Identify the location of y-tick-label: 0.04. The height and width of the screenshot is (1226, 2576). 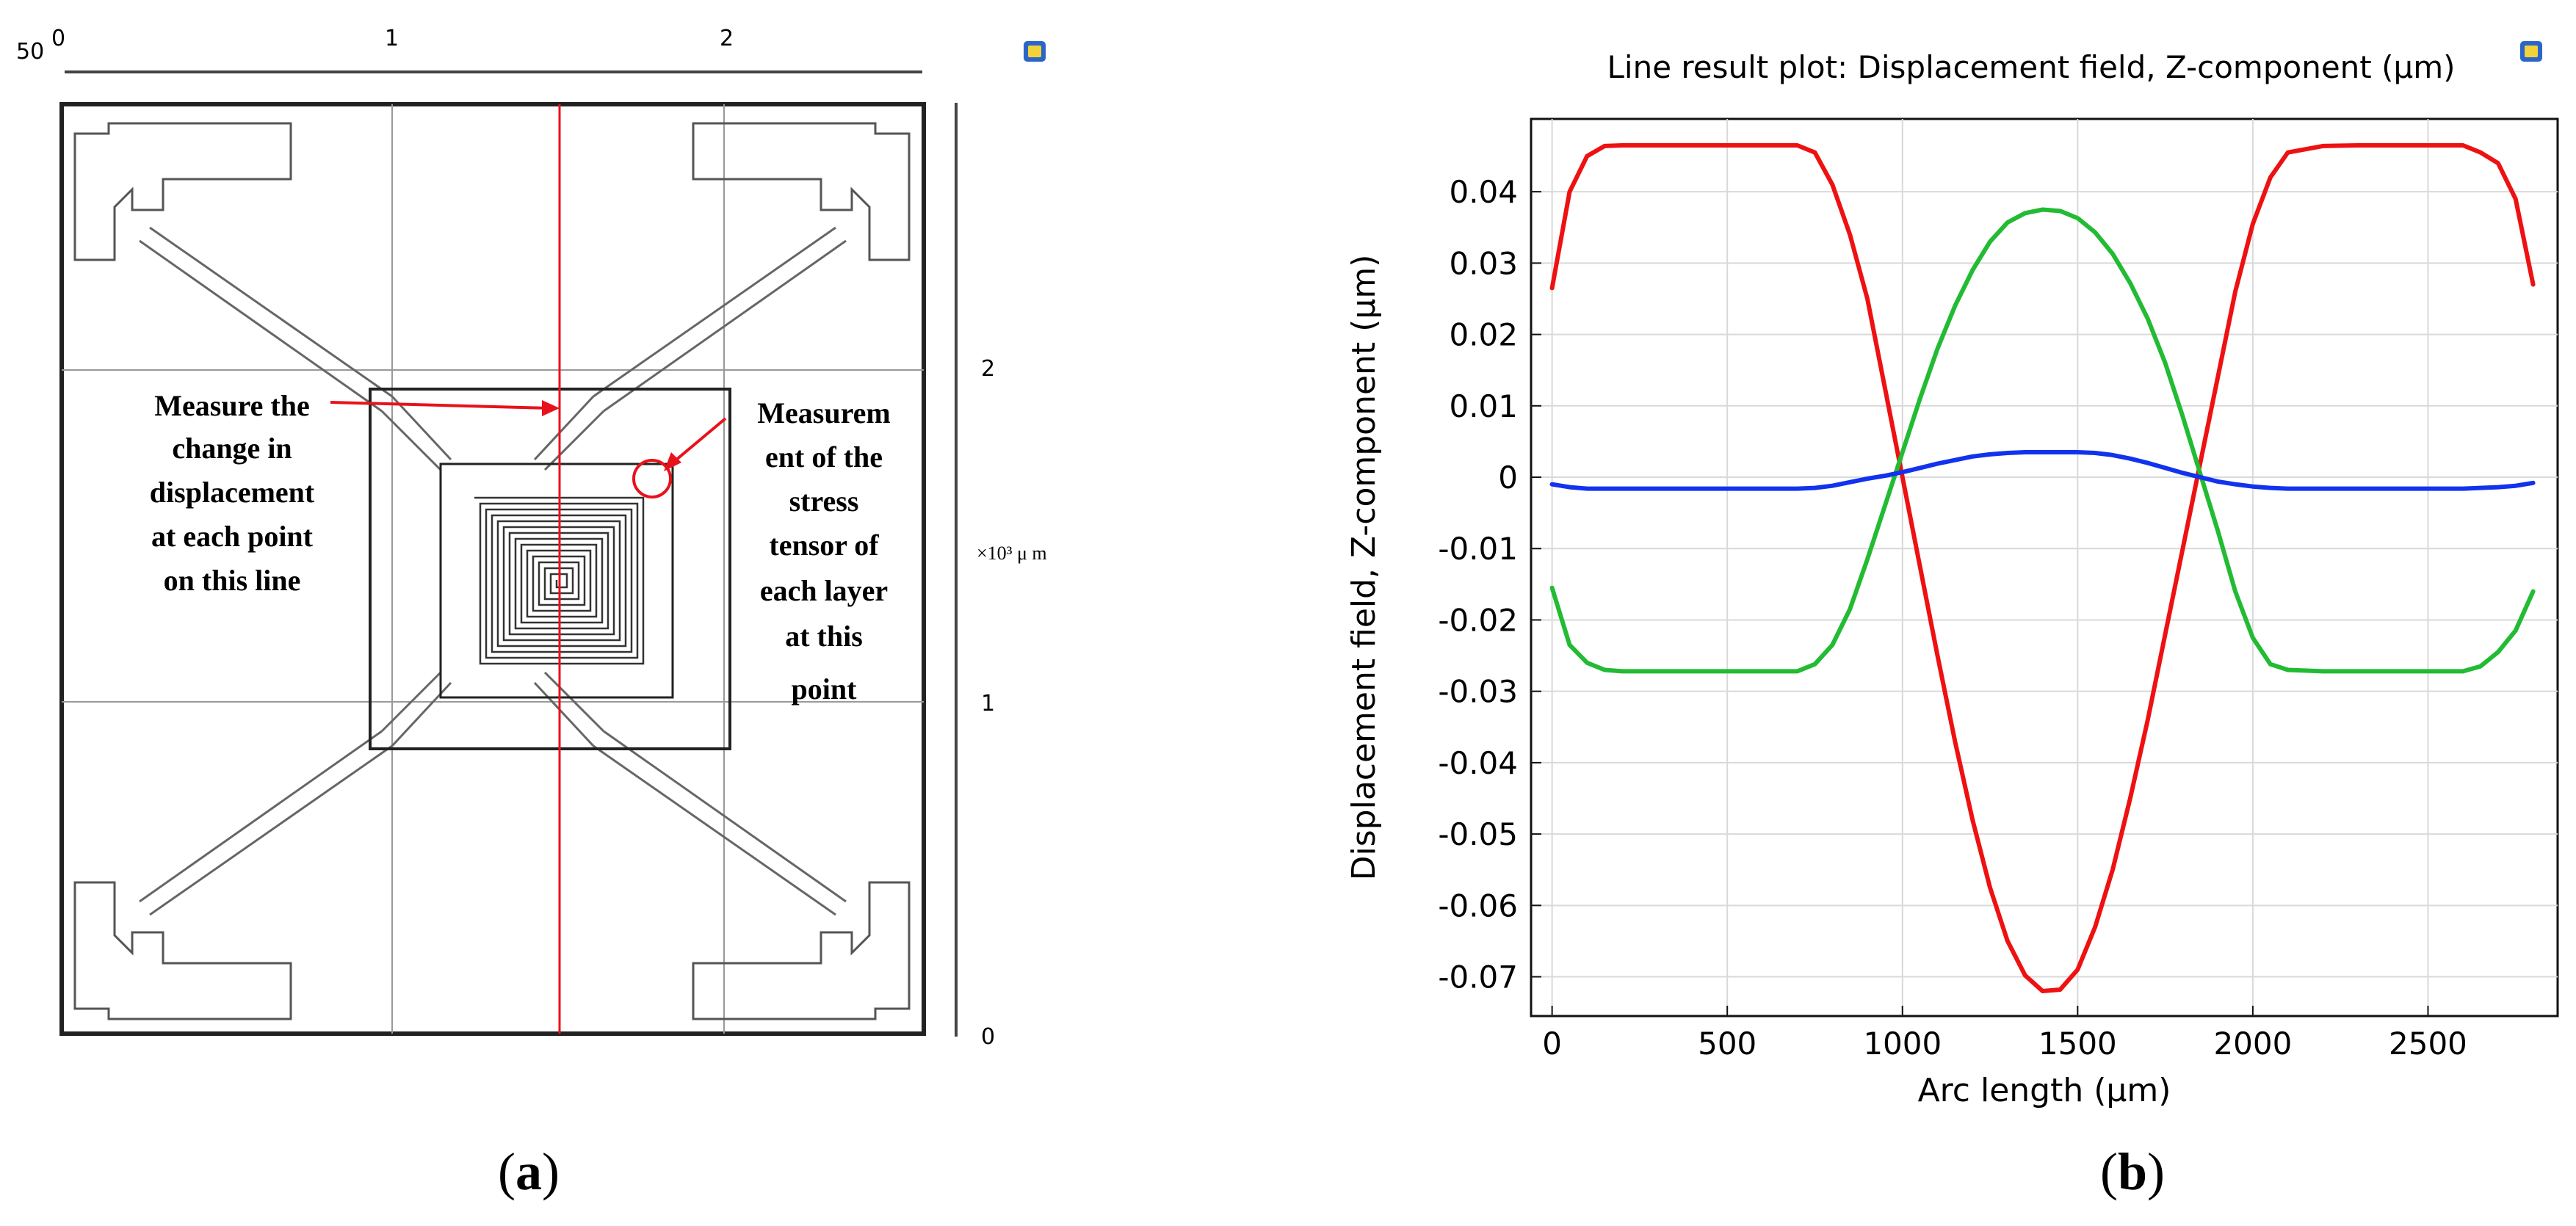
(1483, 192).